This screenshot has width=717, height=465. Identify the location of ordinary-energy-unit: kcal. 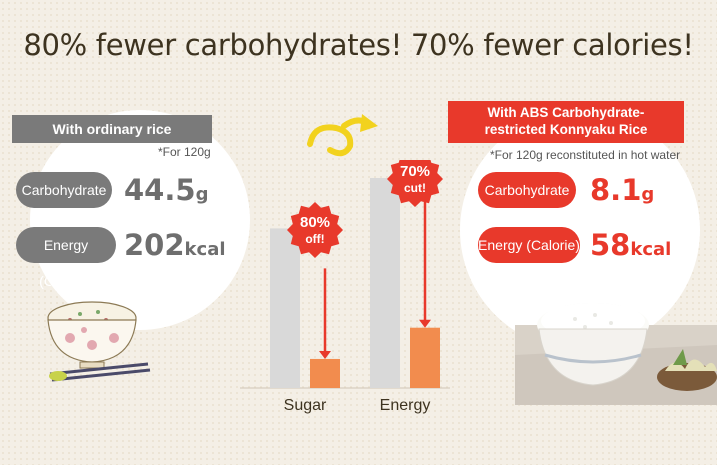
(205, 249).